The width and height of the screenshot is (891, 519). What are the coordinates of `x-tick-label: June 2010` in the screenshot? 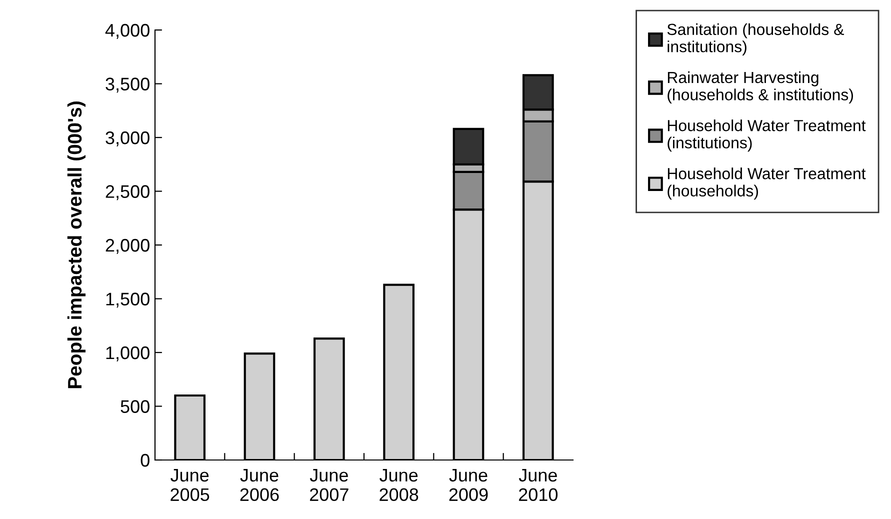 It's located at (538, 485).